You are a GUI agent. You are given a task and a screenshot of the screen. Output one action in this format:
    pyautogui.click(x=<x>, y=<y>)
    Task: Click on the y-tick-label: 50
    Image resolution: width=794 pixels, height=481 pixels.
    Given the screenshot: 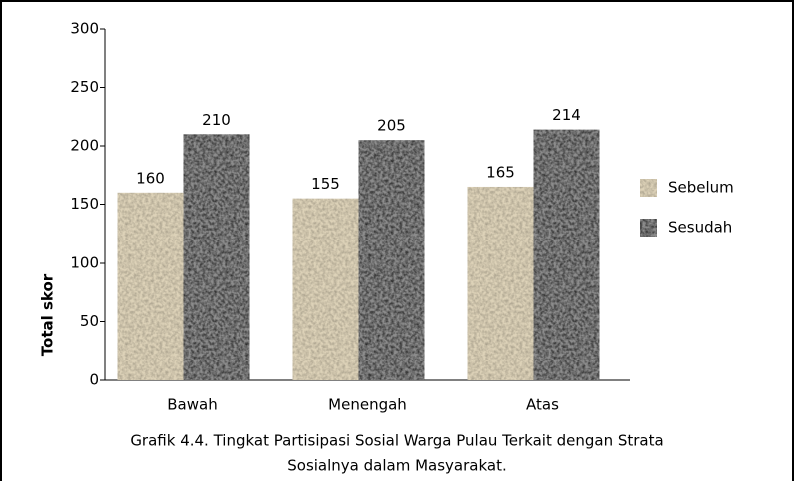 What is the action you would take?
    pyautogui.click(x=89, y=321)
    